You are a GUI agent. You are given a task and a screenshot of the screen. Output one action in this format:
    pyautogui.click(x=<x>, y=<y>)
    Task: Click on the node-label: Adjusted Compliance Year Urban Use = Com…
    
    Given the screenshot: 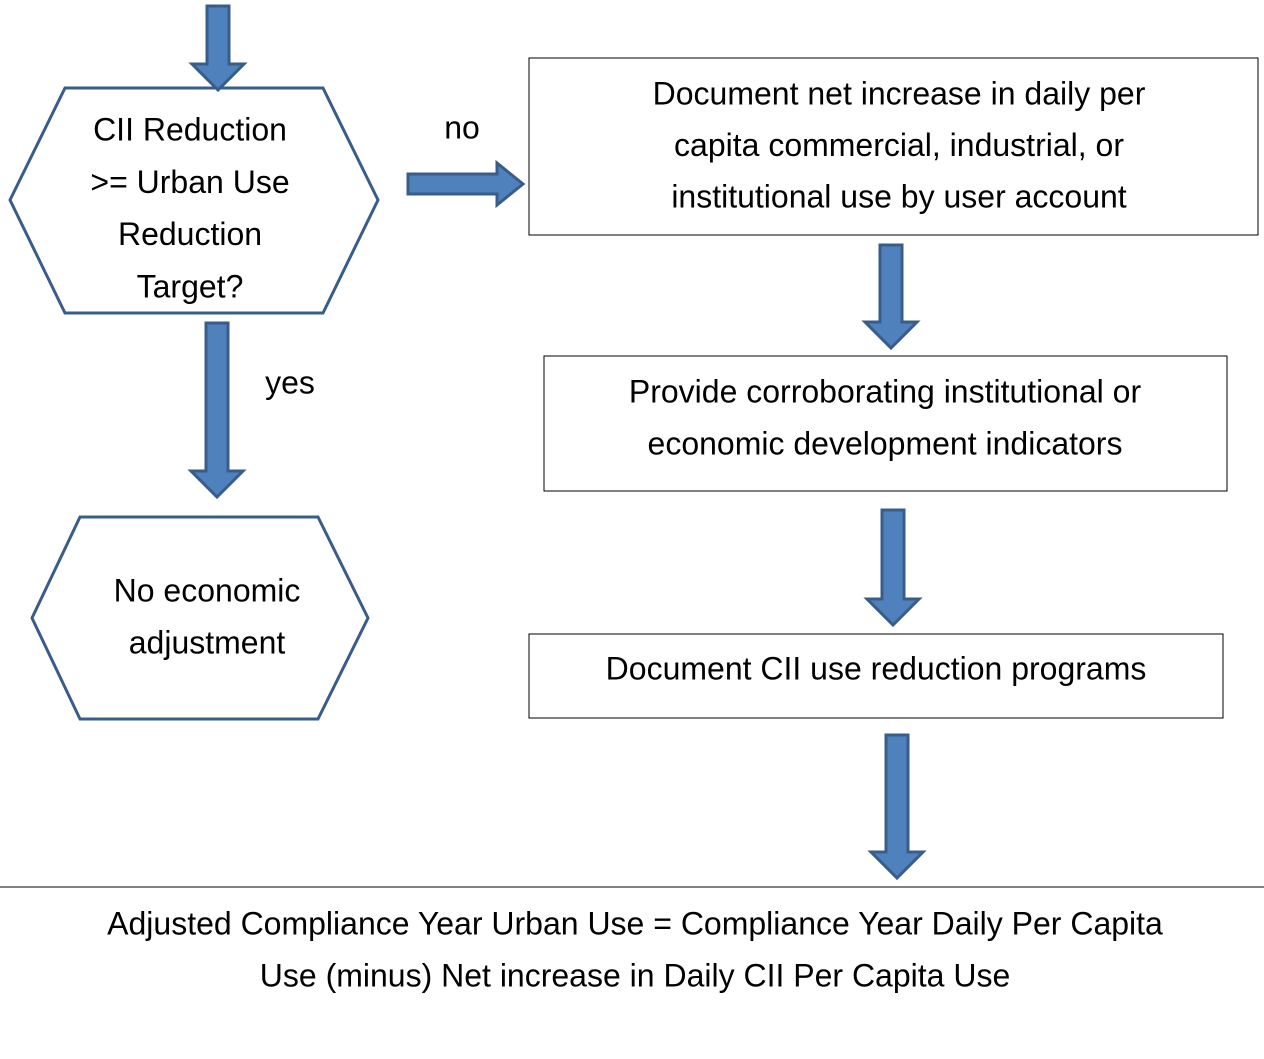 What is the action you would take?
    pyautogui.click(x=635, y=923)
    